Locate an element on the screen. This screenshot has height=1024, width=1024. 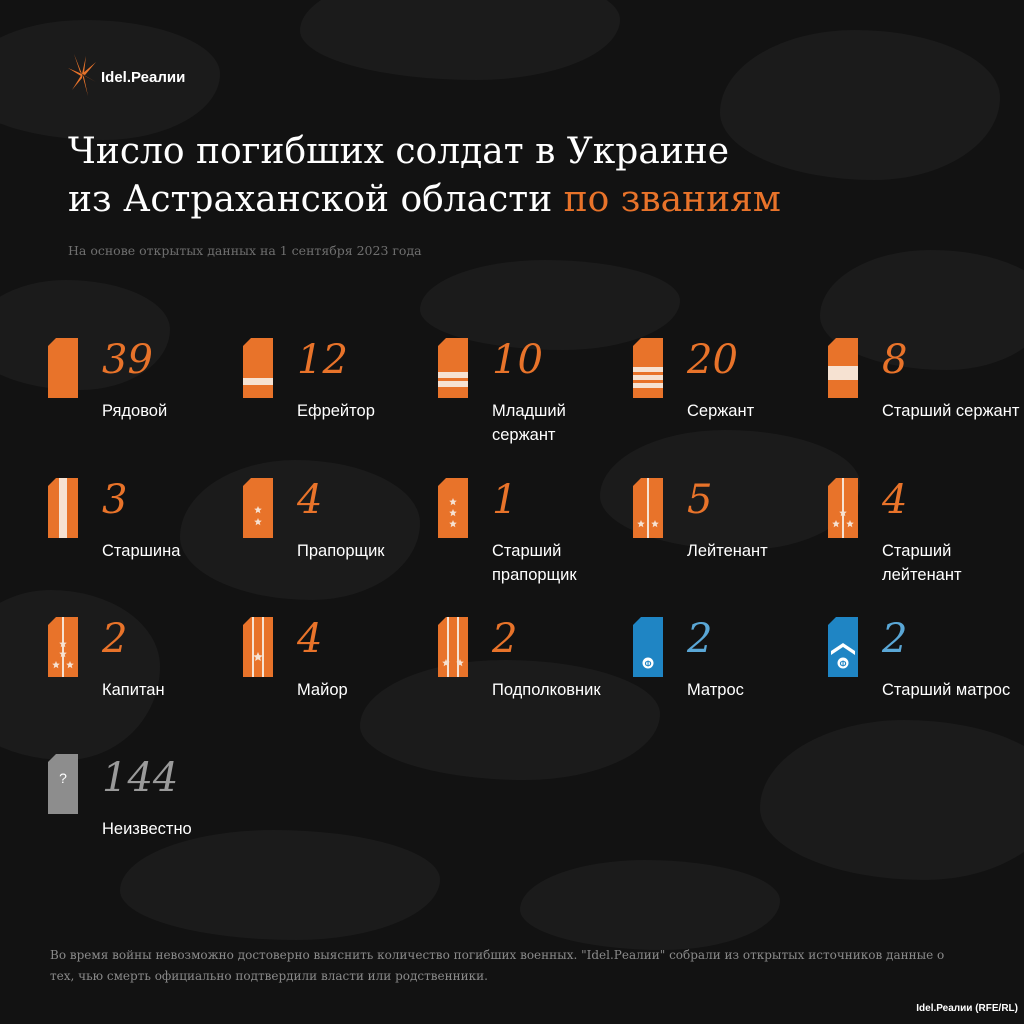
rank-label: Старшина is located at coordinates (141, 551).